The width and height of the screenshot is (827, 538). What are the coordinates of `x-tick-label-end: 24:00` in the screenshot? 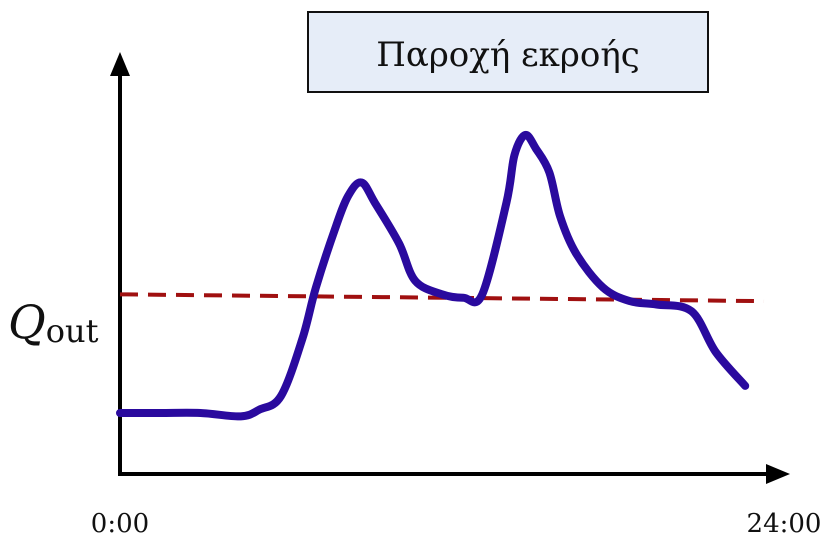 It's located at (784, 523).